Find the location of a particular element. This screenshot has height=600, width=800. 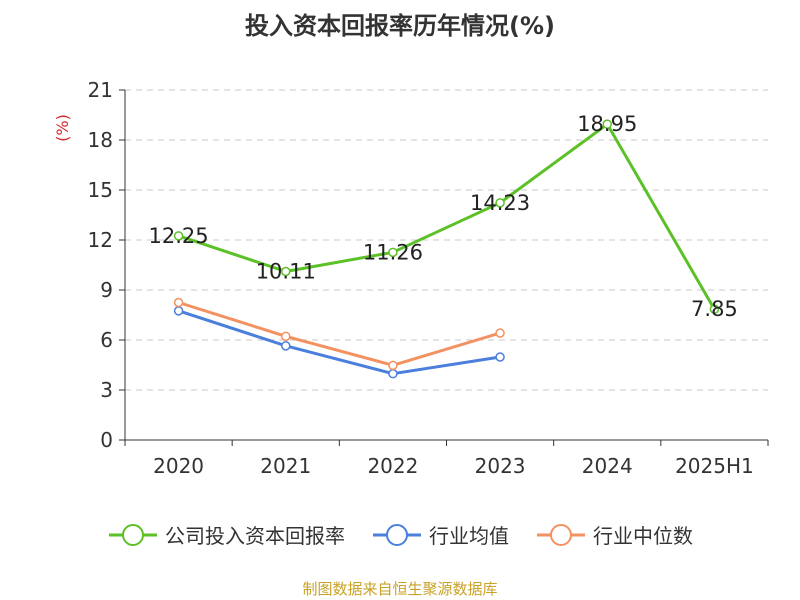

x-tick-label: 2024 is located at coordinates (607, 466).